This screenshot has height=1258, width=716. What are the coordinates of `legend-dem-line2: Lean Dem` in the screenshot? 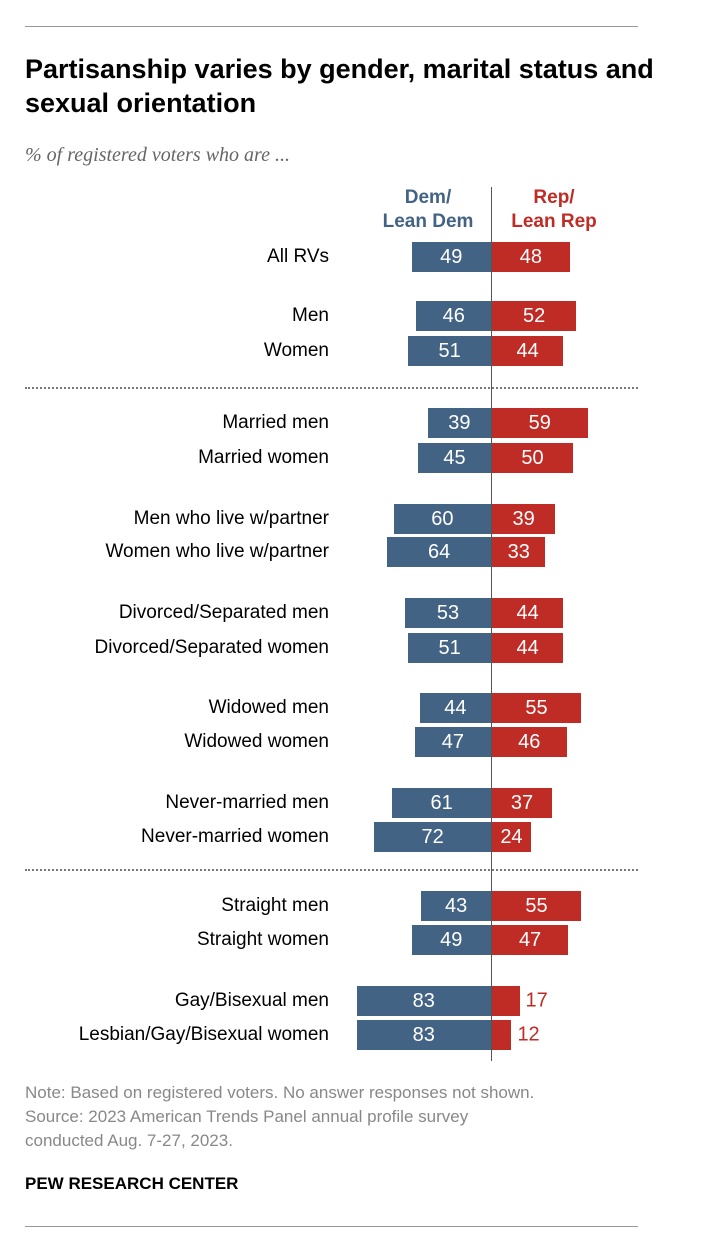 It's located at (428, 221).